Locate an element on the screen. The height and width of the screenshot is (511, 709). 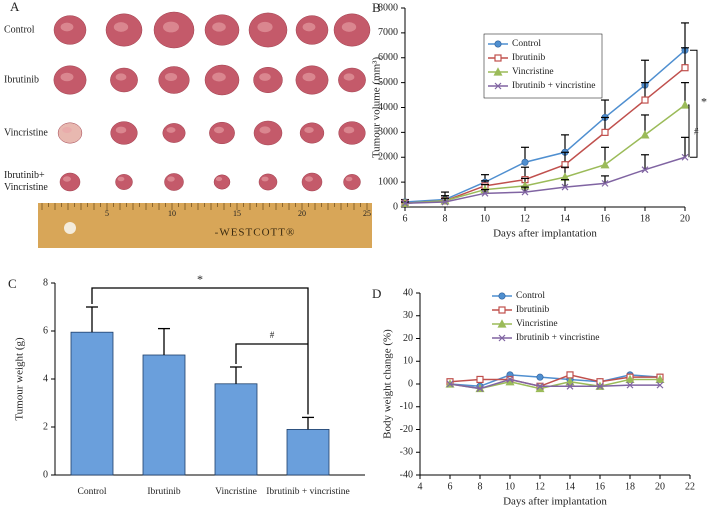
ruler-number: 15 is located at coordinates (237, 213).